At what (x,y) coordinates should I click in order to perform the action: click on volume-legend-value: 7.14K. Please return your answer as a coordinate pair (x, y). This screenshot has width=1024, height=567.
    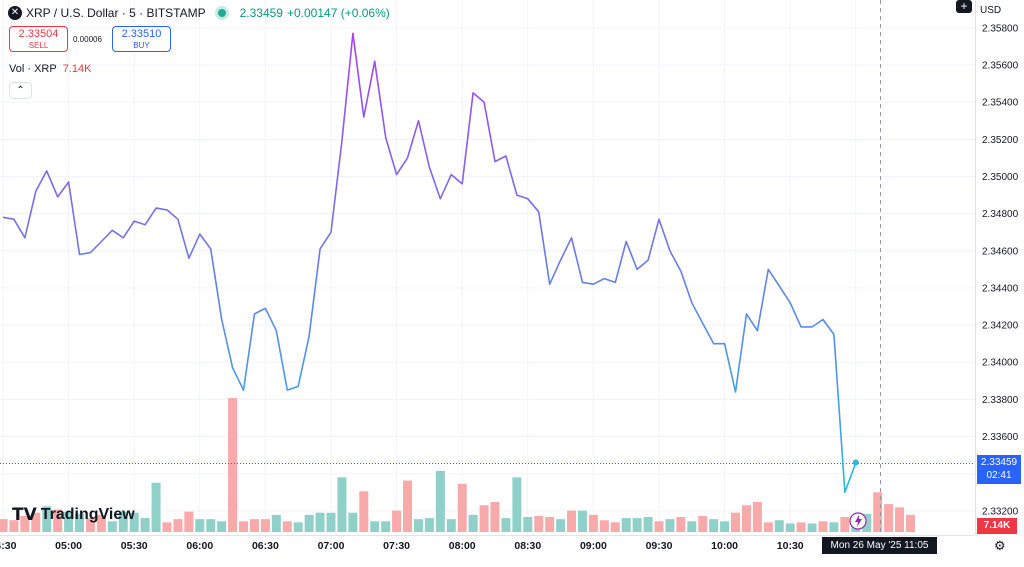
    Looking at the image, I should click on (77, 69).